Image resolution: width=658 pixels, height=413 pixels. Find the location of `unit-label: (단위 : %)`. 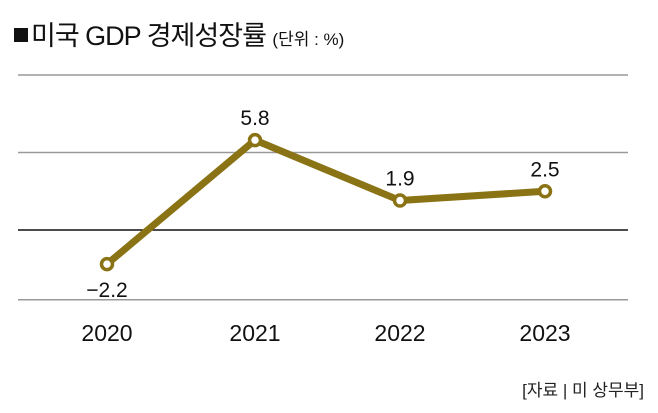

unit-label: (단위 : %) is located at coordinates (308, 39).